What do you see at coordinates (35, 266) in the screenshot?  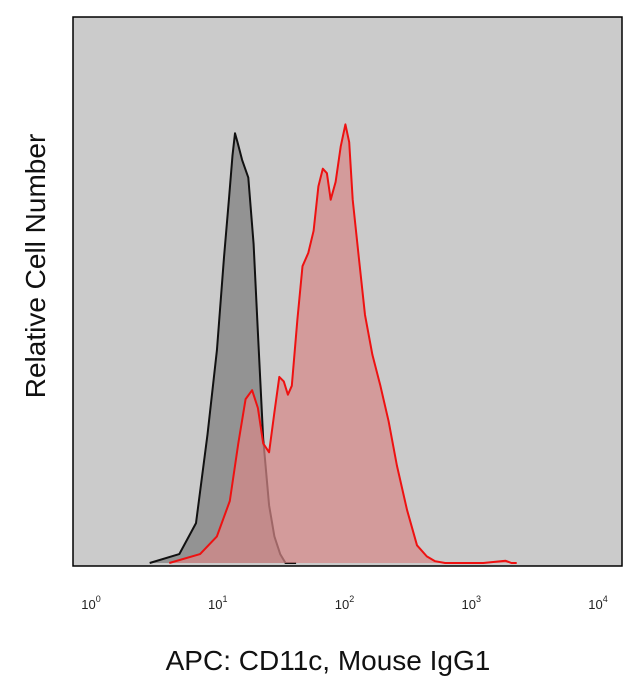 I see `y-axis-title: Relative Cell Number` at bounding box center [35, 266].